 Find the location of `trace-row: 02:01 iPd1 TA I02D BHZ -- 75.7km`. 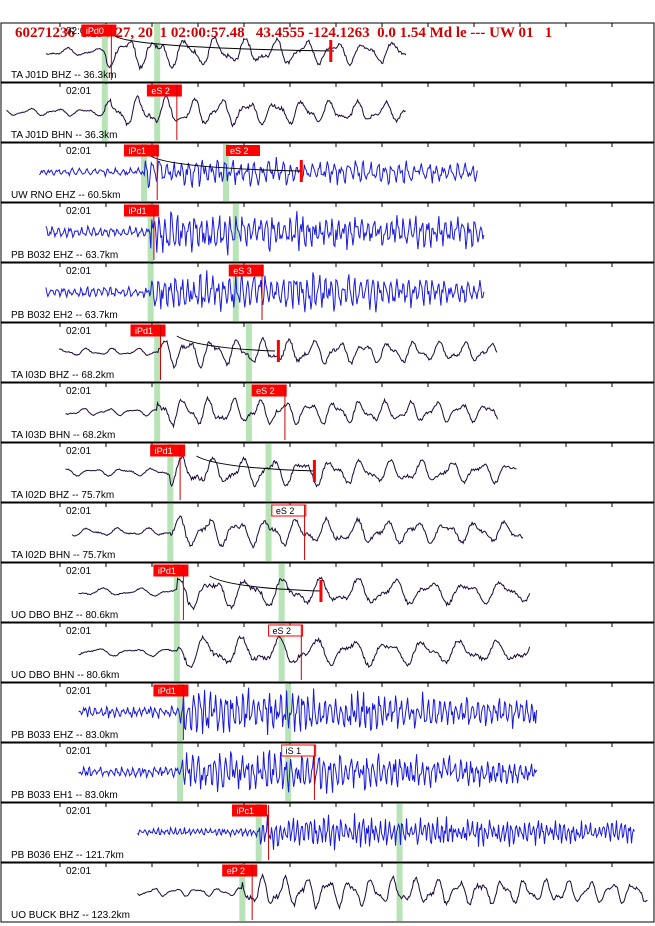

trace-row: 02:01 iPd1 TA I02D BHZ -- 75.7km is located at coordinates (327, 472).